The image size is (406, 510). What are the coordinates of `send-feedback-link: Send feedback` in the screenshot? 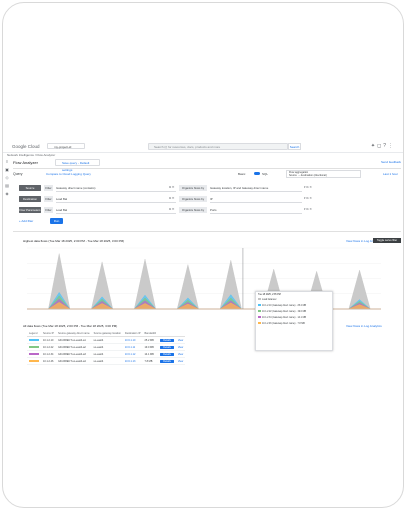 It's located at (390, 162).